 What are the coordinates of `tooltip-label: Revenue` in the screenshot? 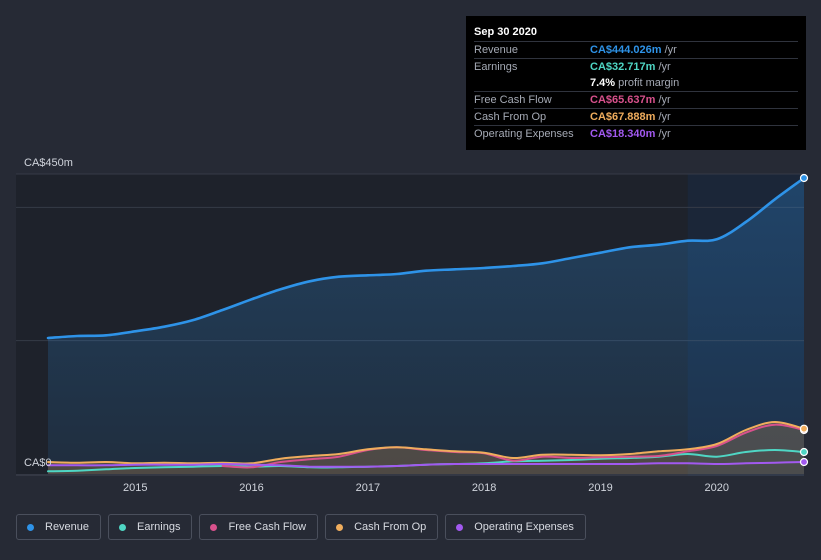 It's located at (496, 50).